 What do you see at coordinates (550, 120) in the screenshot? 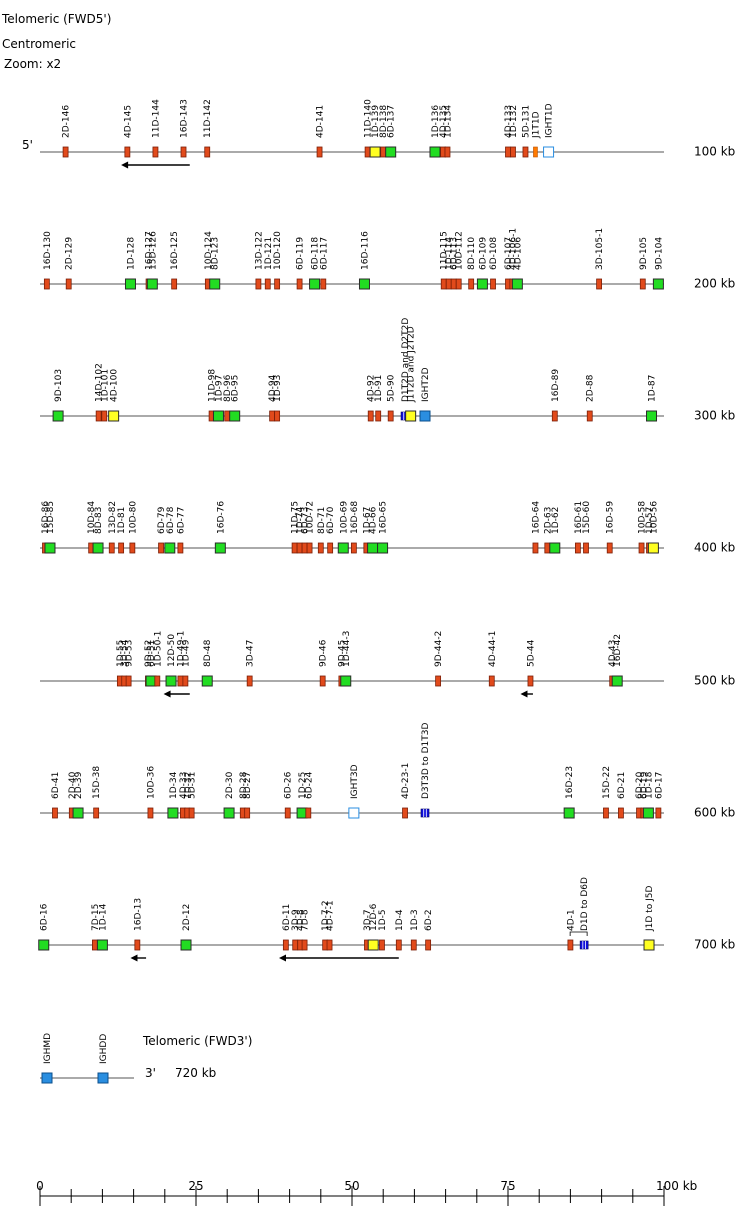
I see `label-ight1d: IGHT1D` at bounding box center [550, 120].